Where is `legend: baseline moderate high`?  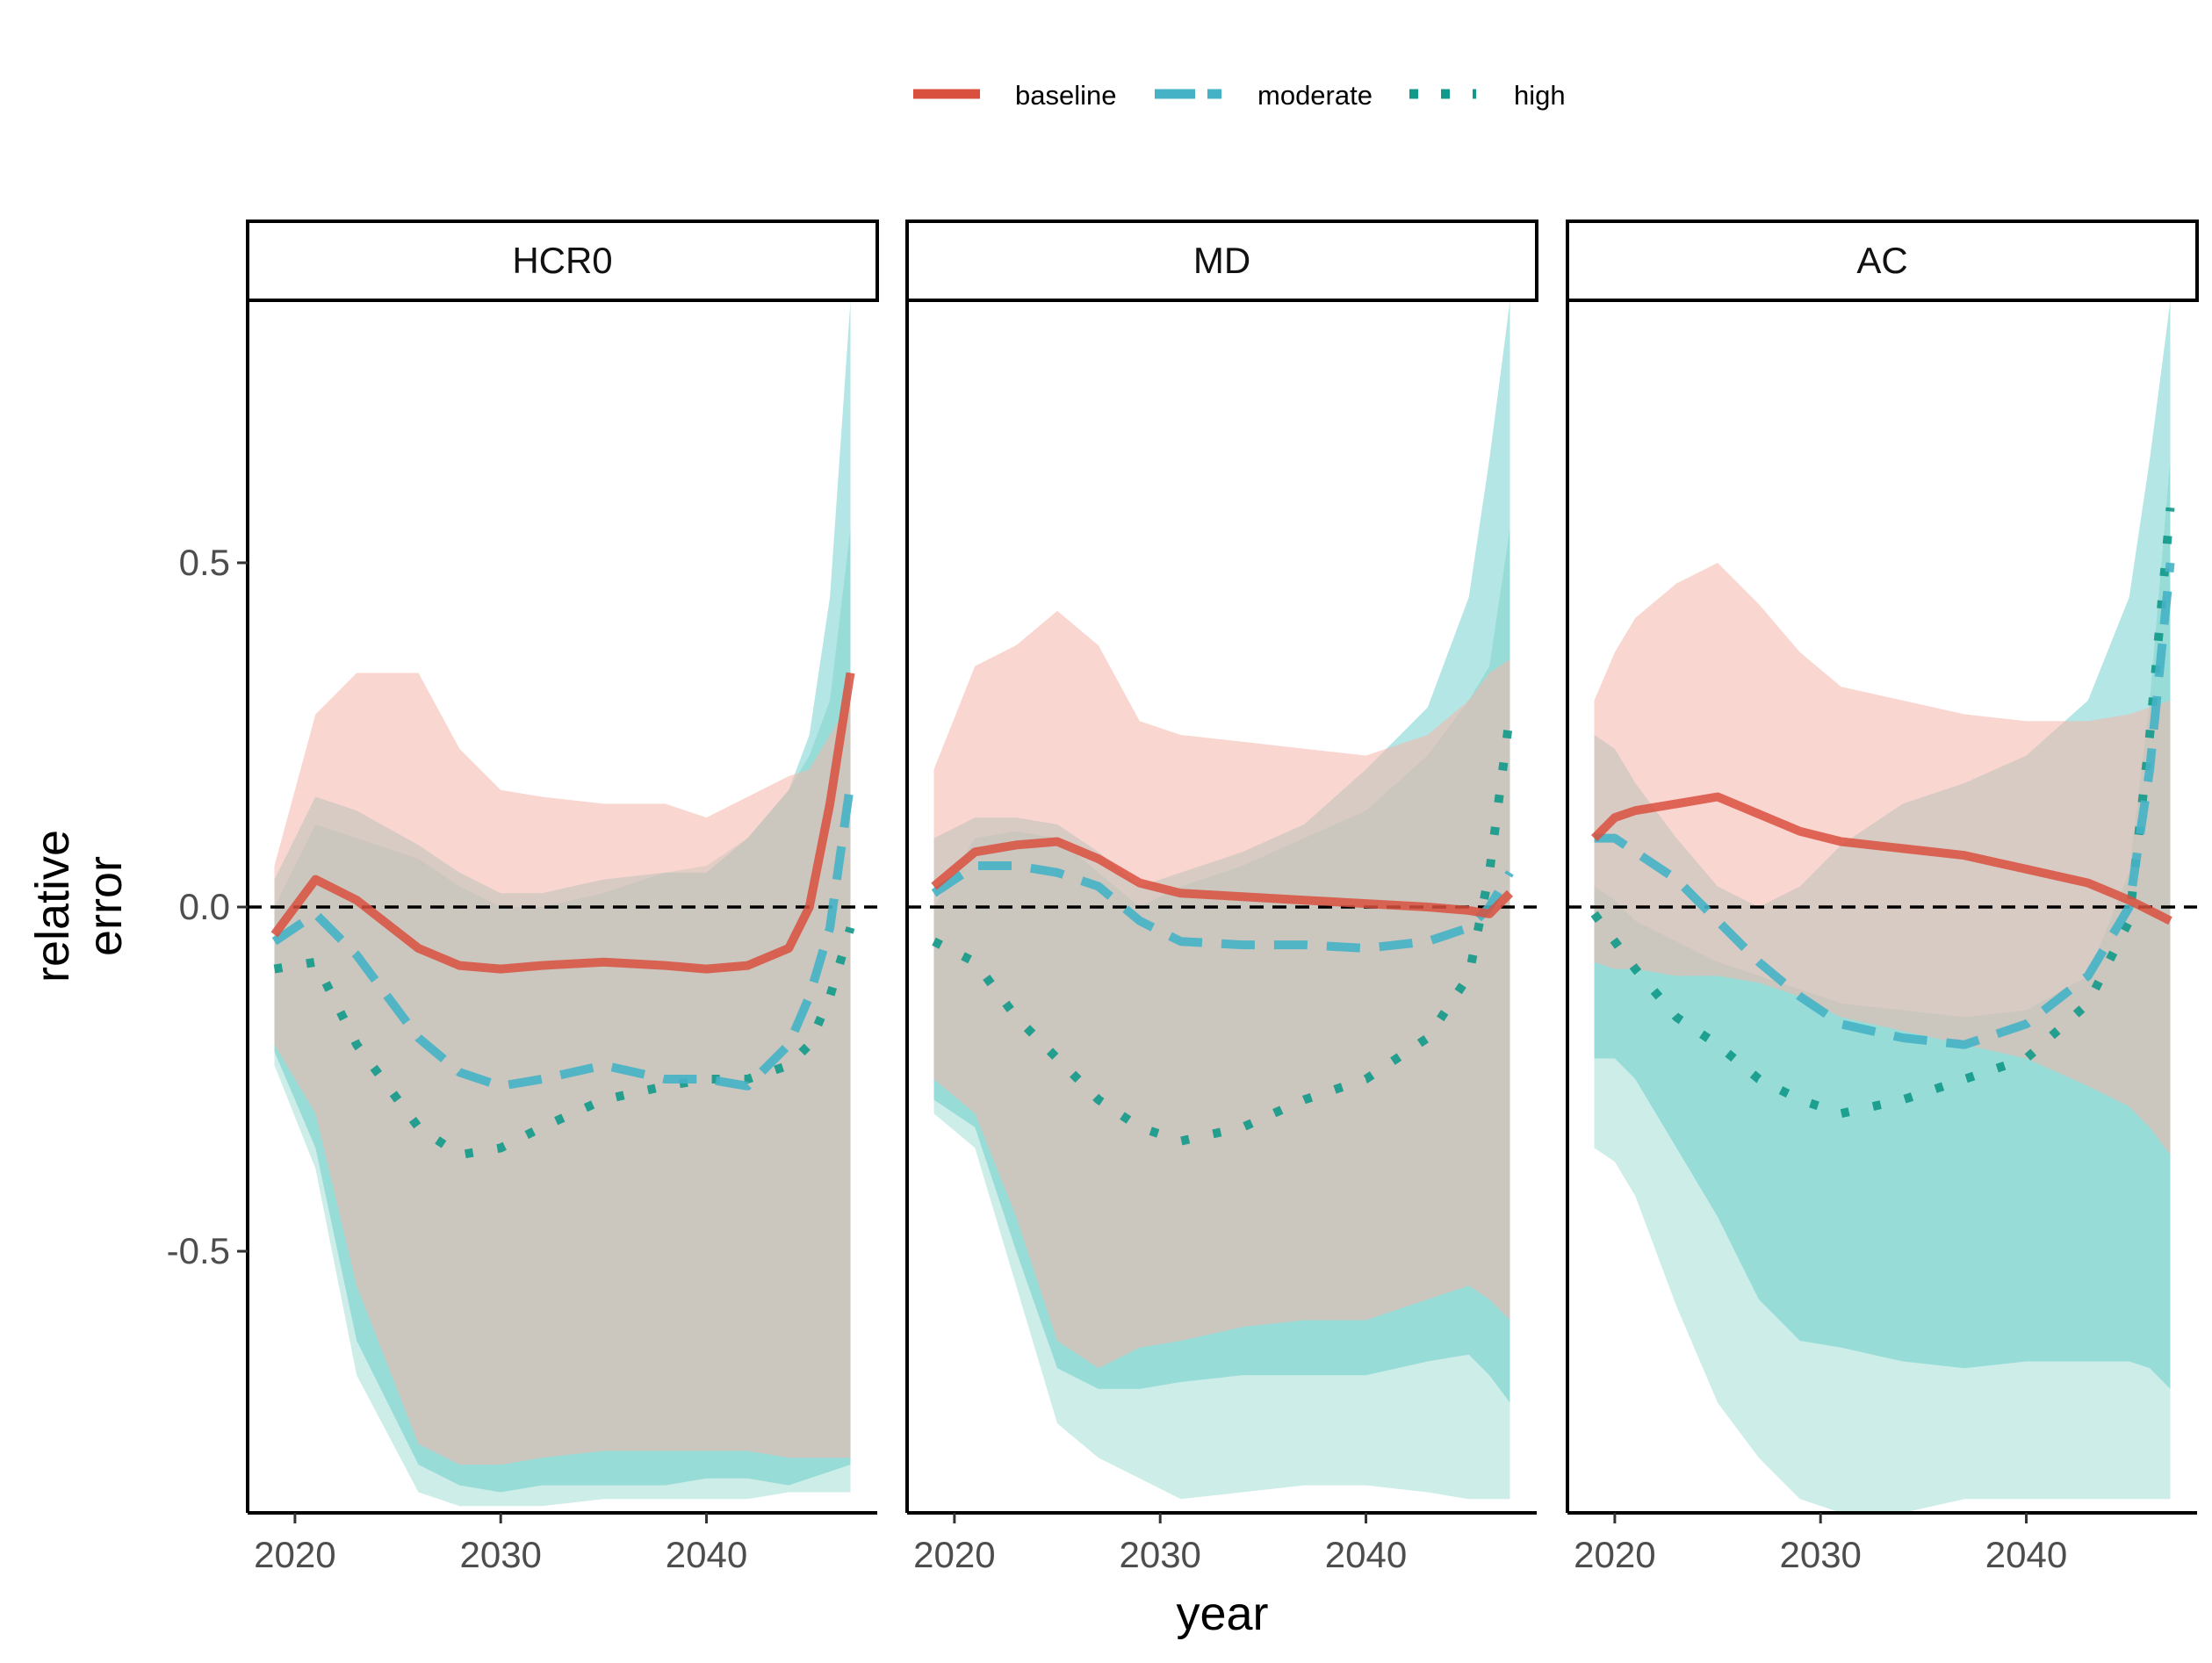
legend: baseline moderate high is located at coordinates (1239, 95).